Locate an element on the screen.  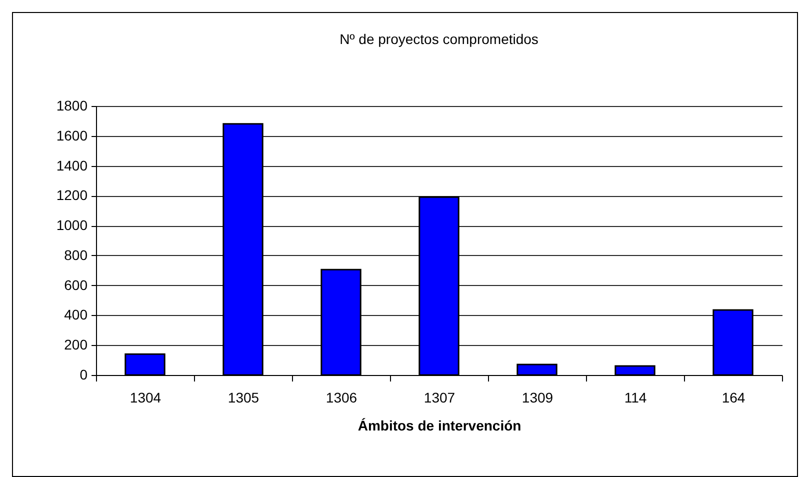
y-tick-label: 800 is located at coordinates (76, 254).